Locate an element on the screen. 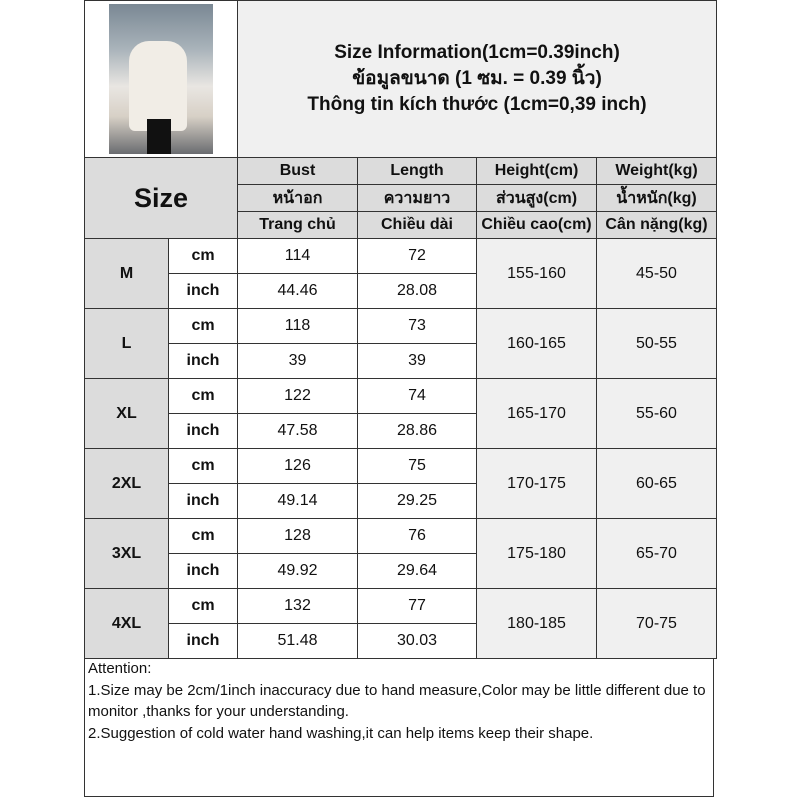 The image size is (800, 800). weight-range: 55-60 is located at coordinates (656, 413).